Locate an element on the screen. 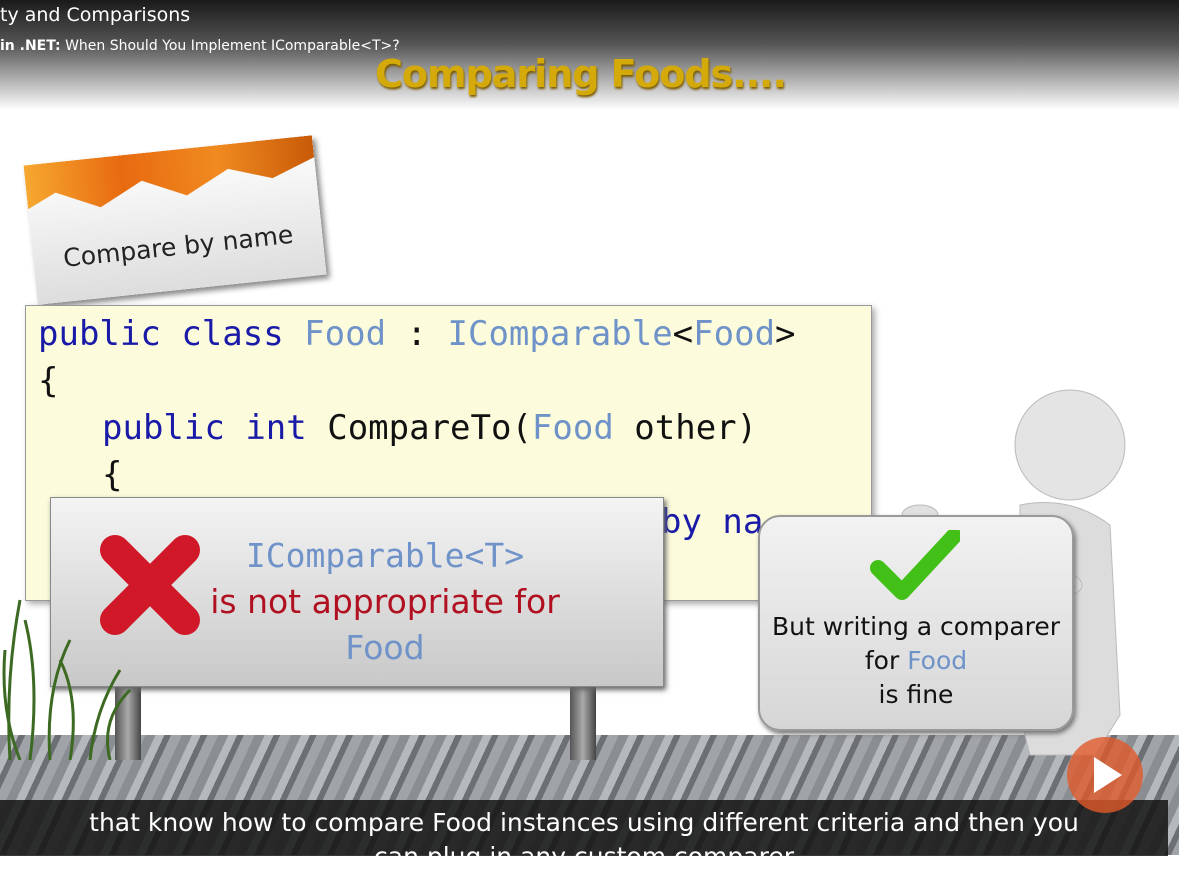 The width and height of the screenshot is (1179, 889). cross-icon is located at coordinates (150, 585).